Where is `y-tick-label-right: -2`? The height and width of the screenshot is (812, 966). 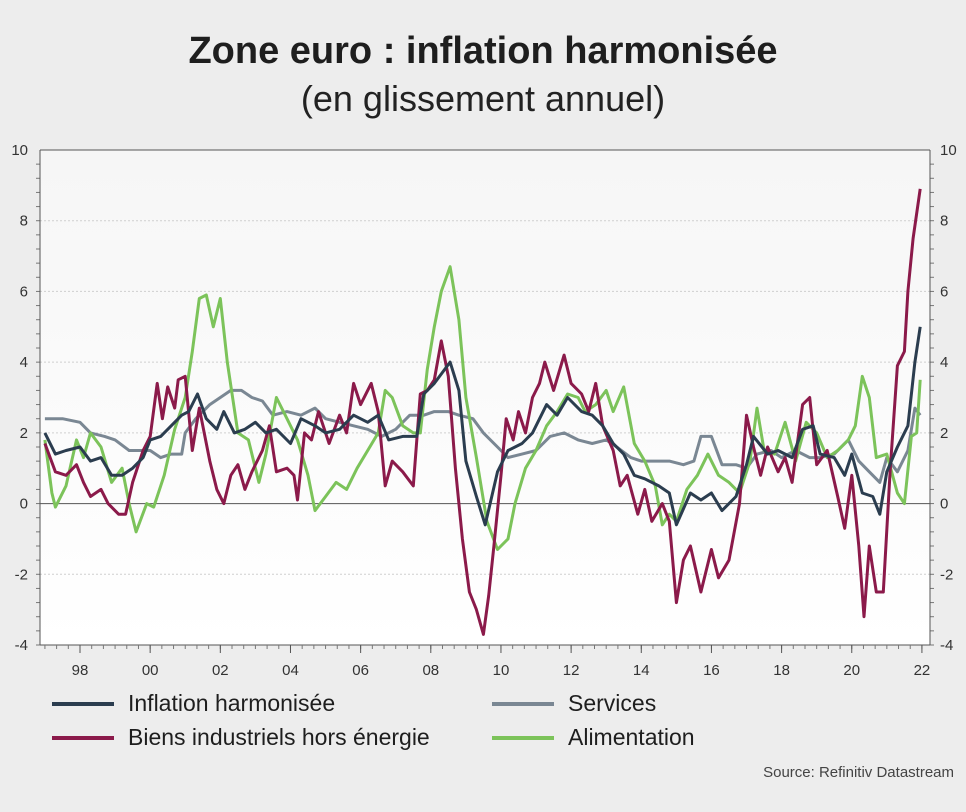
y-tick-label-right: -2 is located at coordinates (946, 574).